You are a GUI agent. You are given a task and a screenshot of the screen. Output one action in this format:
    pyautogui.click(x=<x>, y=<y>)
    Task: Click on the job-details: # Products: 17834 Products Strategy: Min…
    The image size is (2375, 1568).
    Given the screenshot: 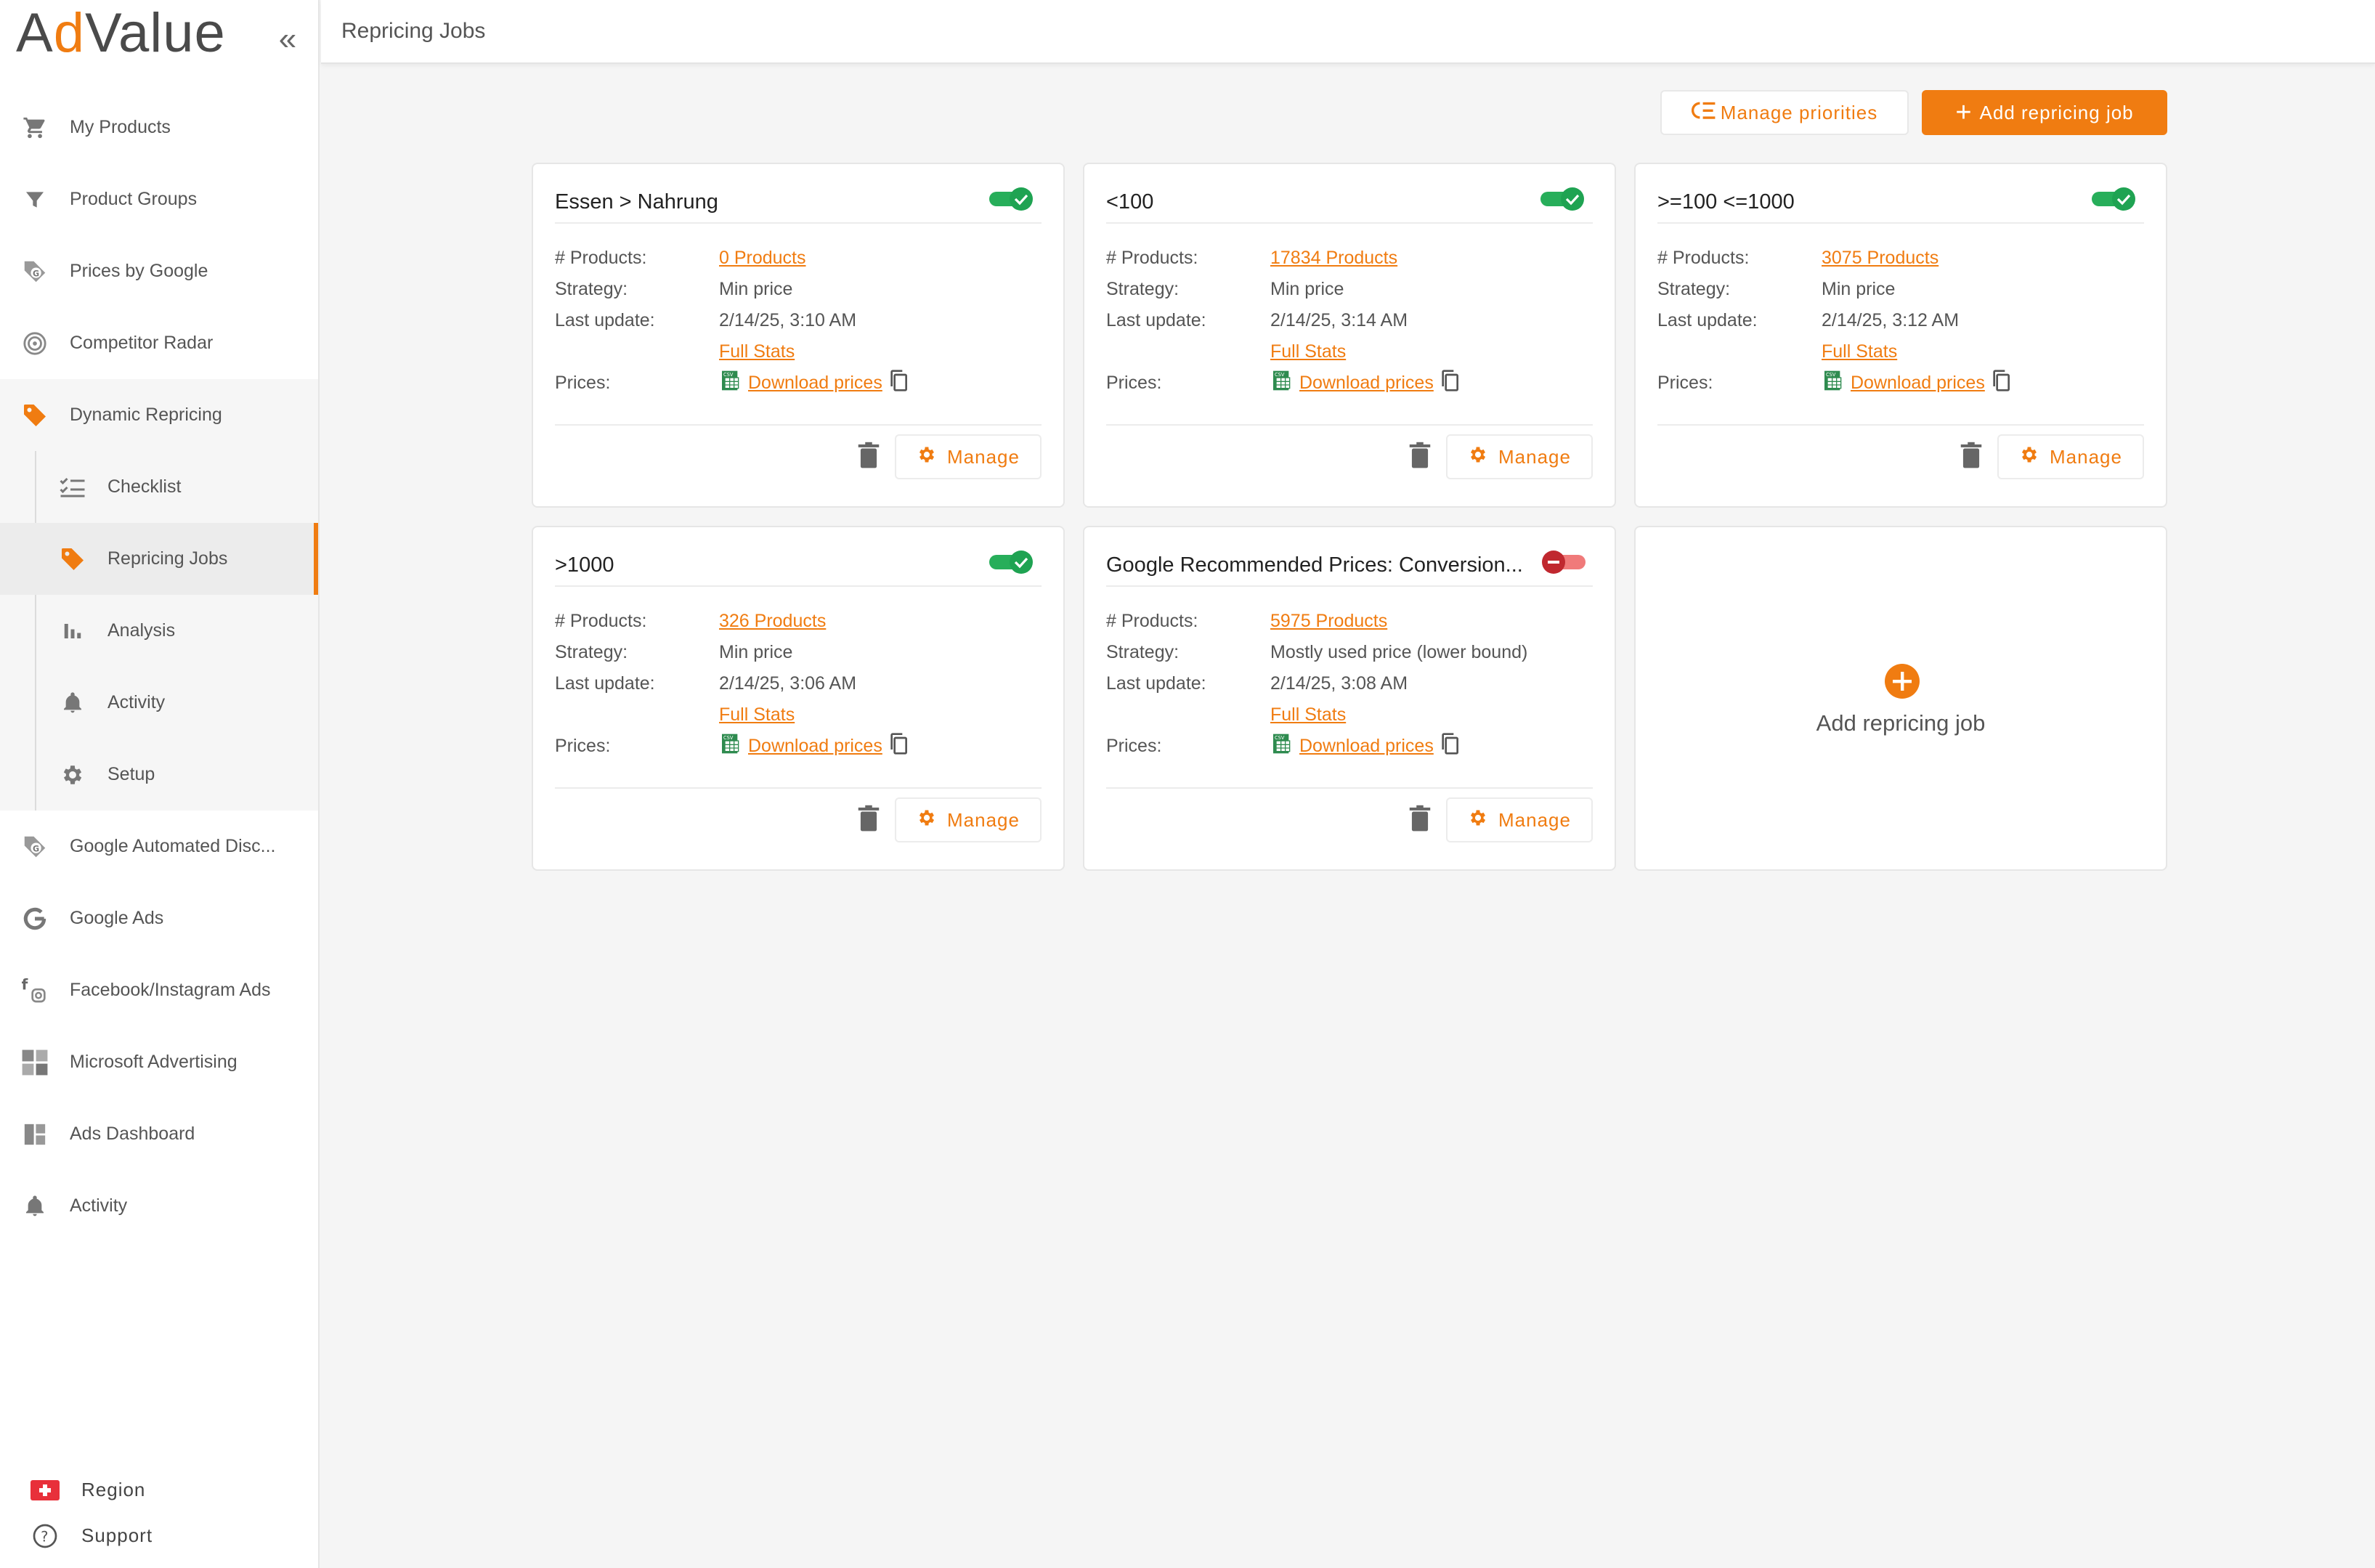 What is the action you would take?
    pyautogui.click(x=1349, y=321)
    